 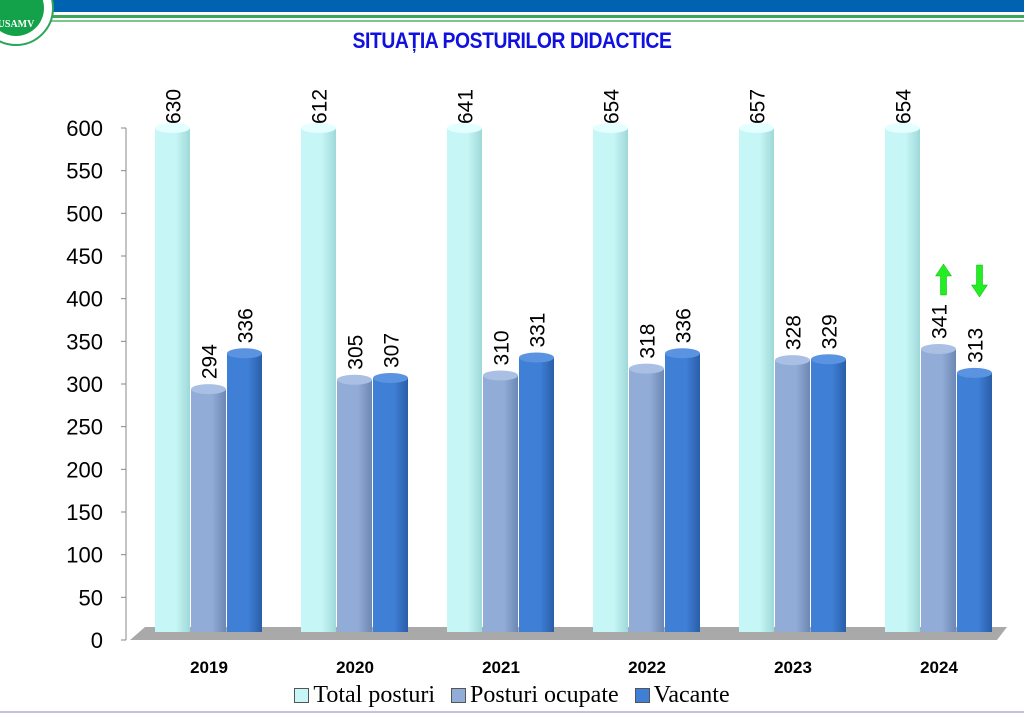 I want to click on y-tick-label: 350, so click(x=84, y=341).